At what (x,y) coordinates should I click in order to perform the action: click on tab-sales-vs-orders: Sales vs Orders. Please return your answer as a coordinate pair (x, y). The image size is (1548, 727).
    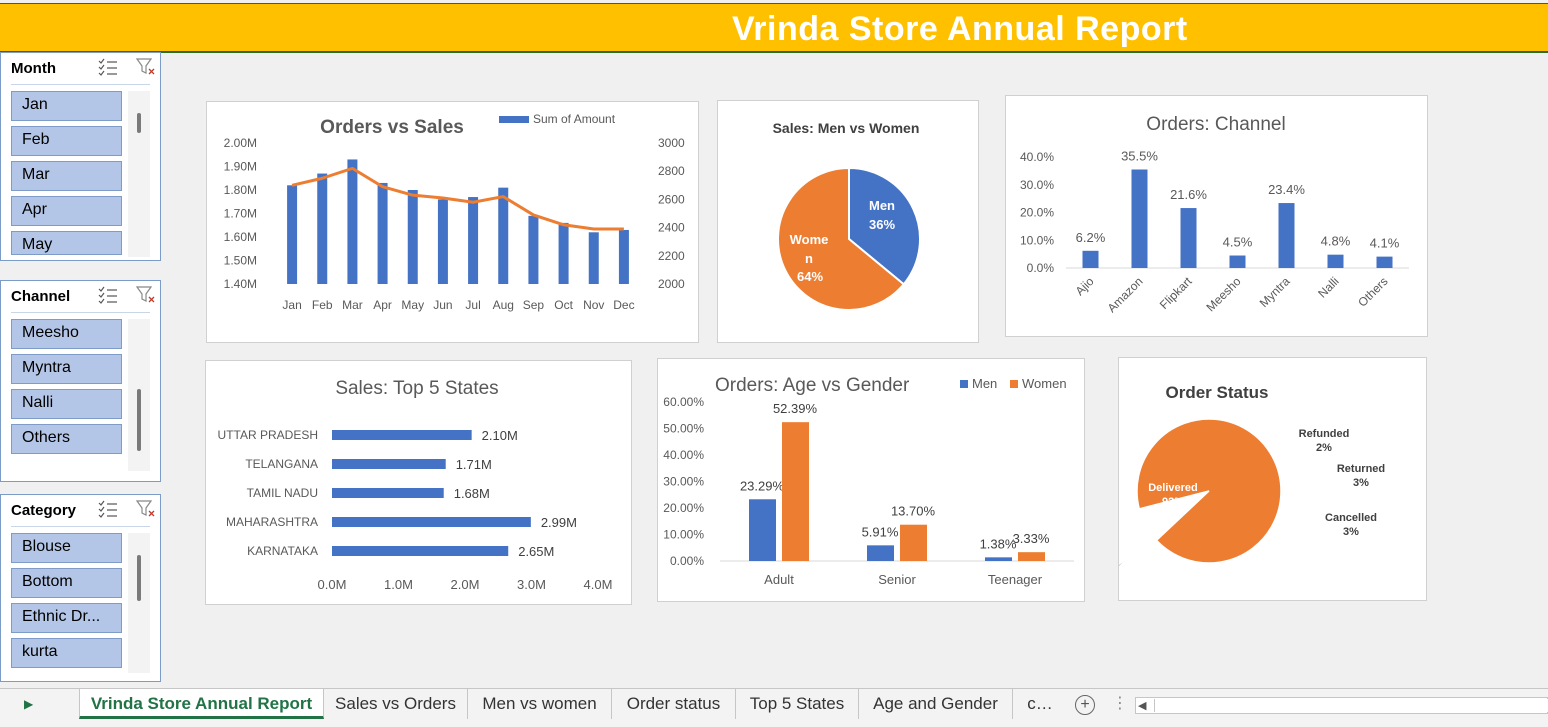
    Looking at the image, I should click on (396, 704).